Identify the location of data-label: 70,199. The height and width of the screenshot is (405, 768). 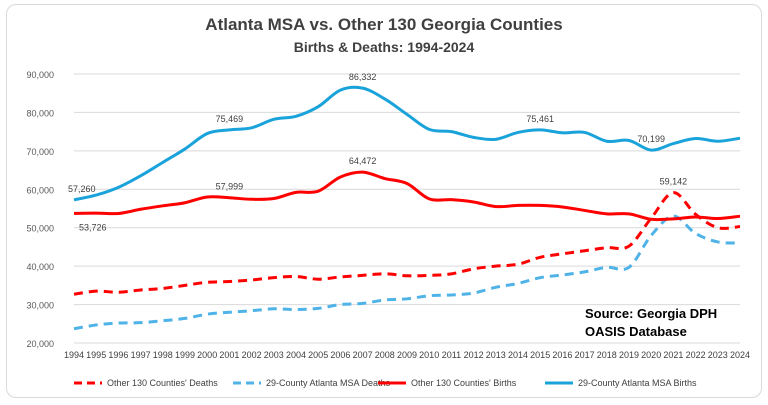
(651, 139).